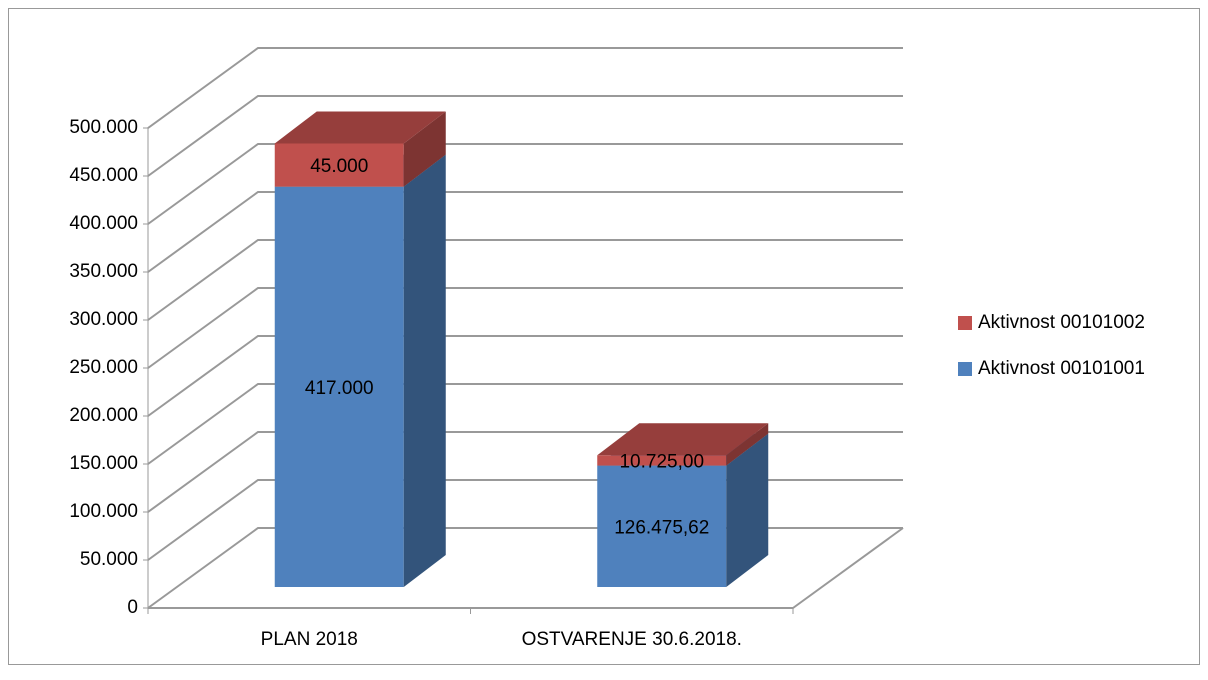  I want to click on data-label: 45.000, so click(339, 166).